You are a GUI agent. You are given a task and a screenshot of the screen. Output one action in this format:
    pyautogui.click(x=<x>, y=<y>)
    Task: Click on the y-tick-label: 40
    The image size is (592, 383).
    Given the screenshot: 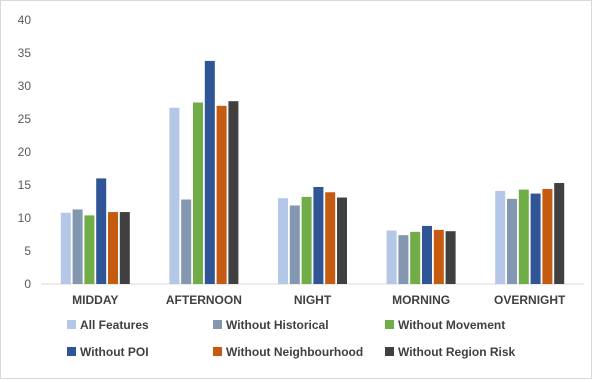 What is the action you would take?
    pyautogui.click(x=25, y=20)
    